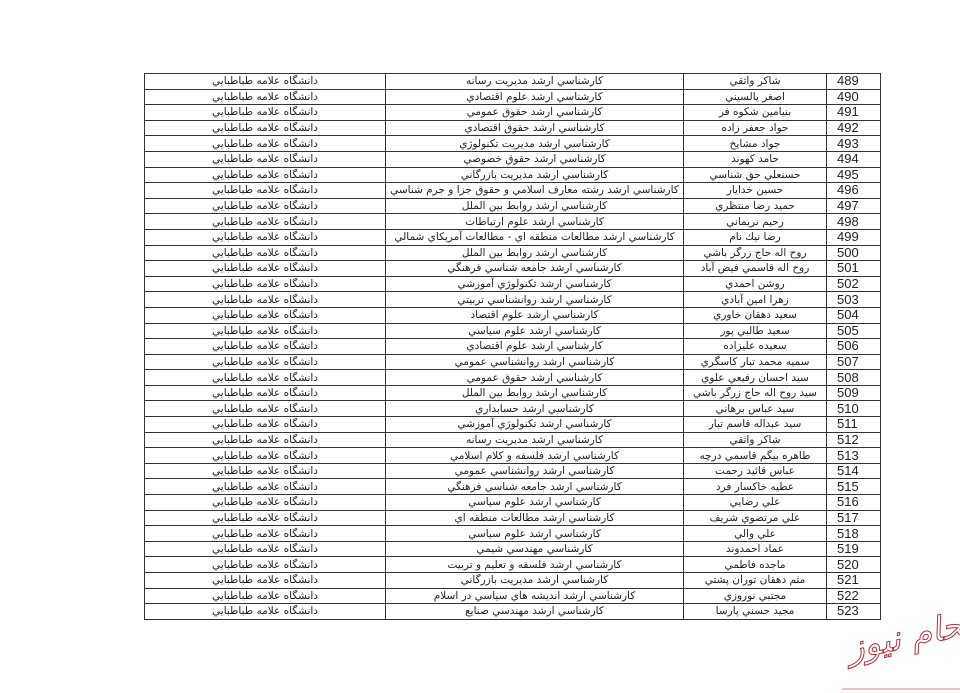 Image resolution: width=960 pixels, height=693 pixels. Describe the element at coordinates (853, 97) in the screenshot. I see `row-number: 490` at that location.